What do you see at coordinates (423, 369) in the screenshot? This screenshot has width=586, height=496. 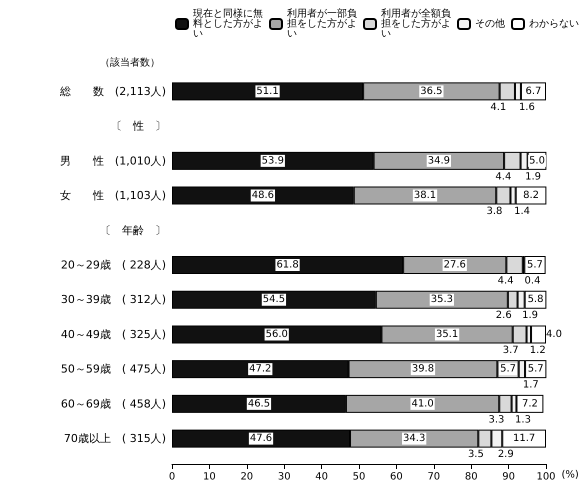 I see `data-label: 39.8` at bounding box center [423, 369].